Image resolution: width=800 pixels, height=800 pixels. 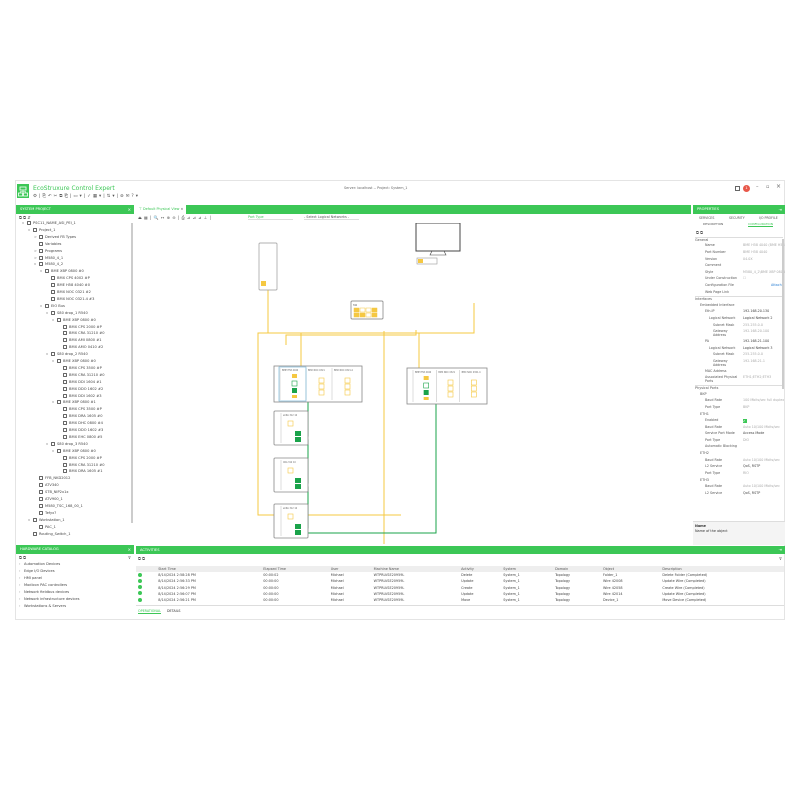 I want to click on tree-item: STB_NIP2x1x, so click(x=51, y=492).